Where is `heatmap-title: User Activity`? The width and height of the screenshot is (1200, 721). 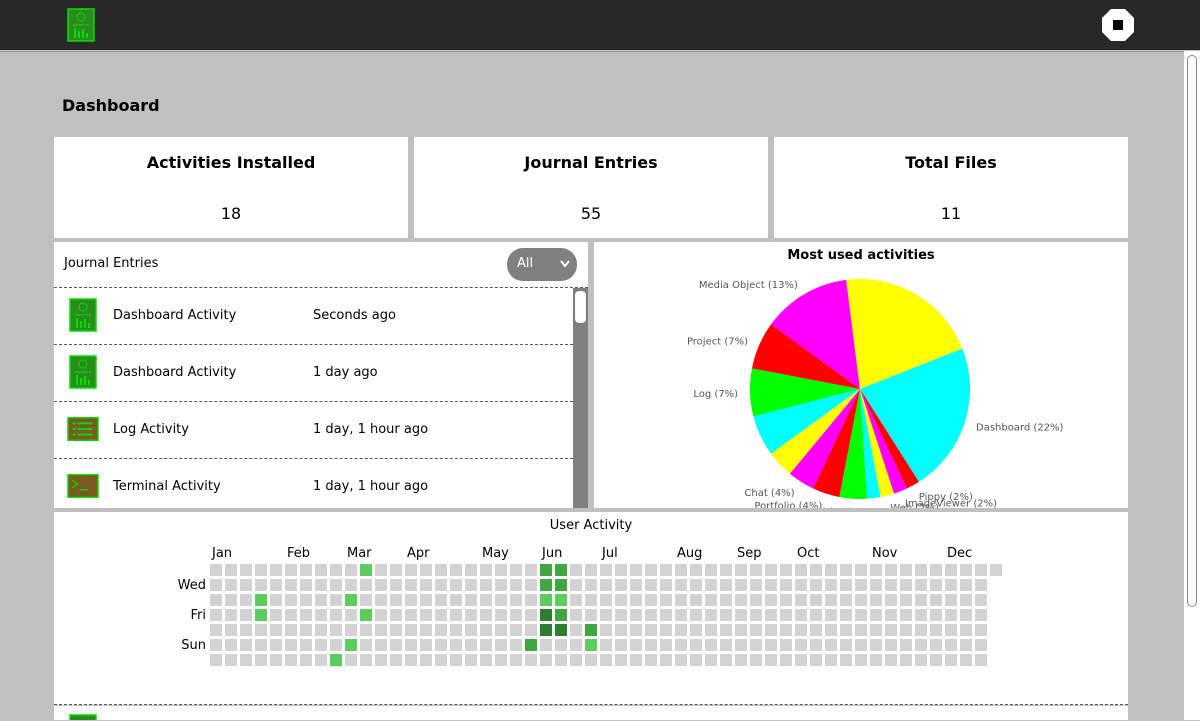 heatmap-title: User Activity is located at coordinates (591, 525).